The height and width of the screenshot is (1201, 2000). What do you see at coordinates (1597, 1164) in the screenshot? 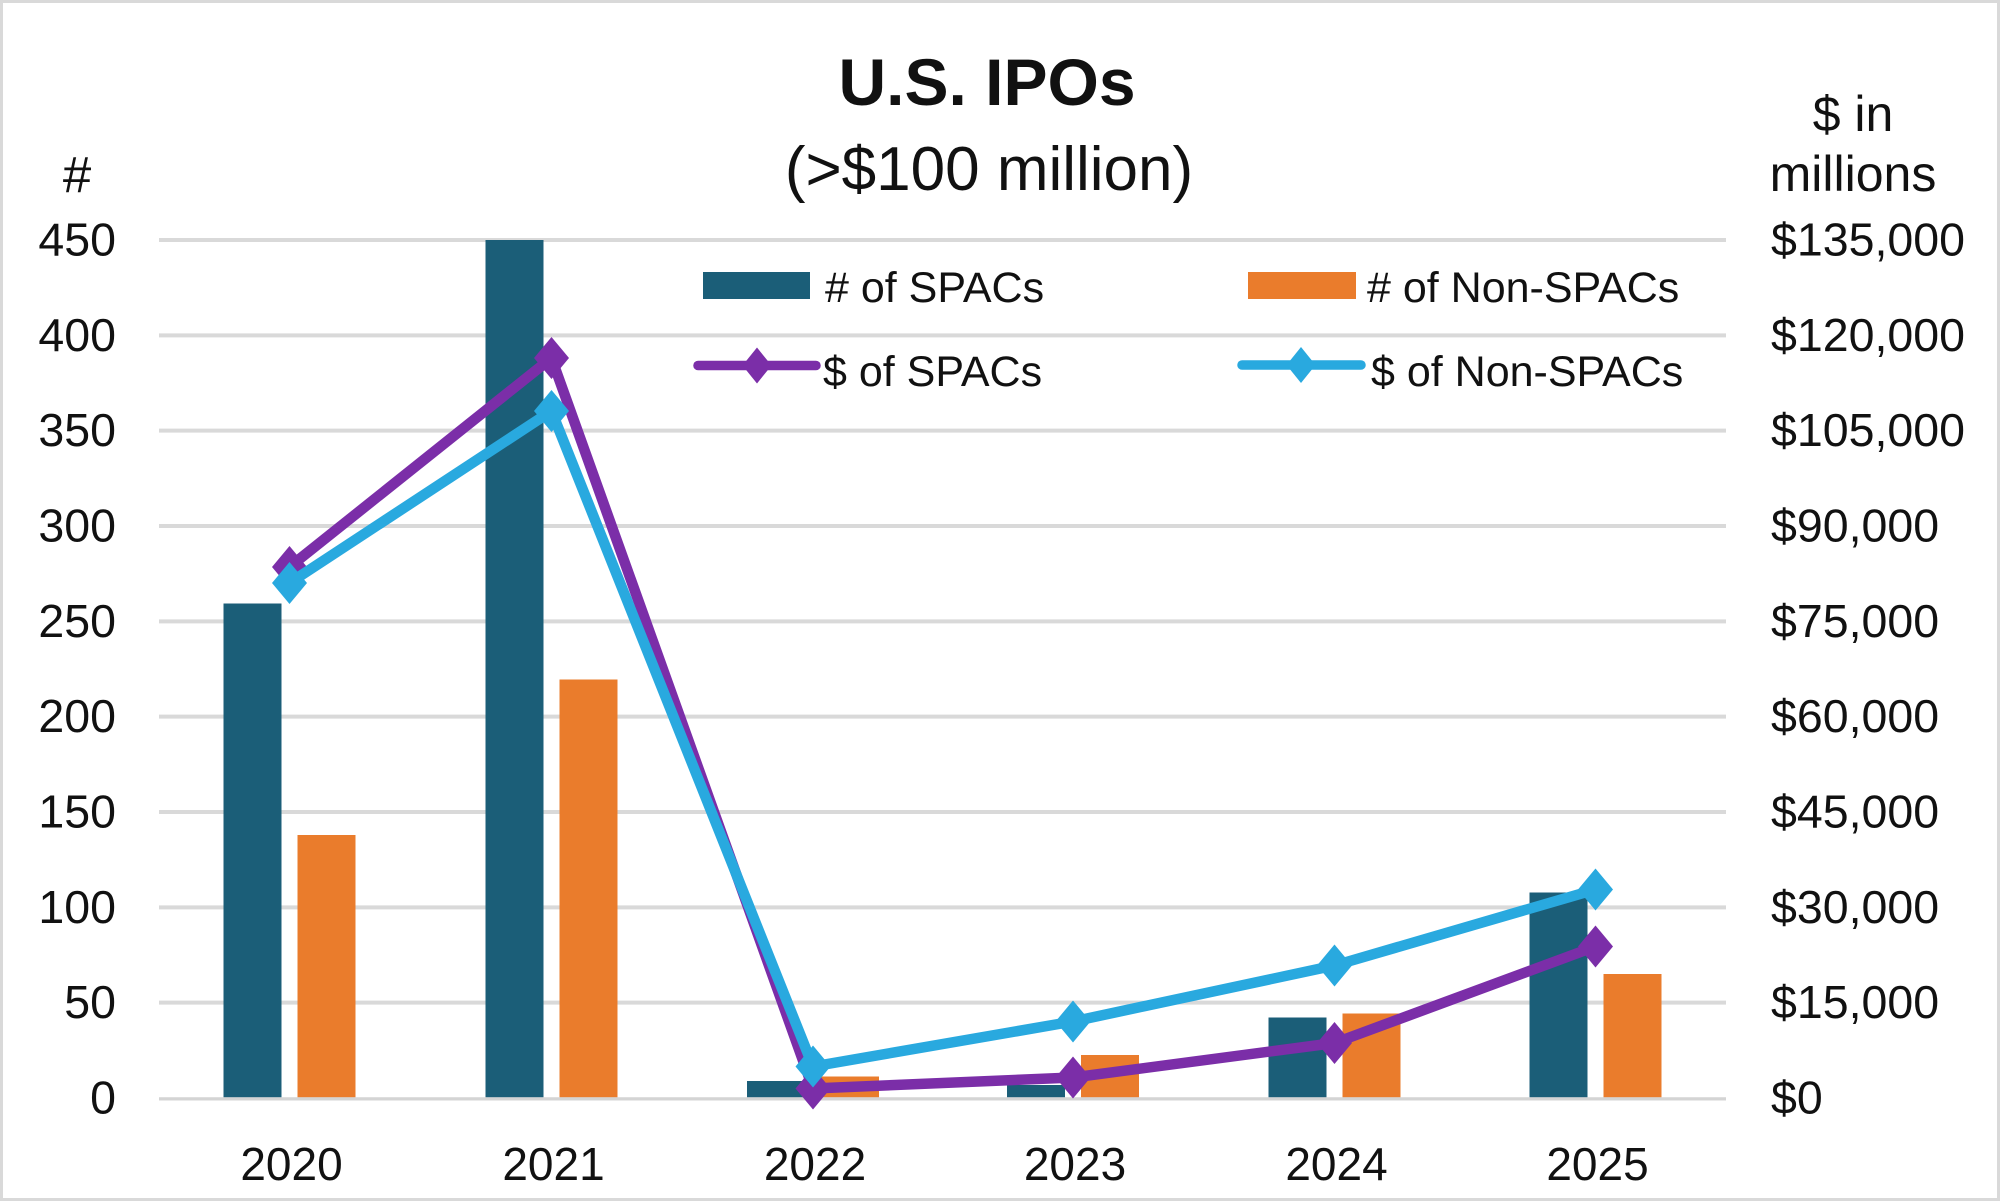
I see `svg-text: 2025` at bounding box center [1597, 1164].